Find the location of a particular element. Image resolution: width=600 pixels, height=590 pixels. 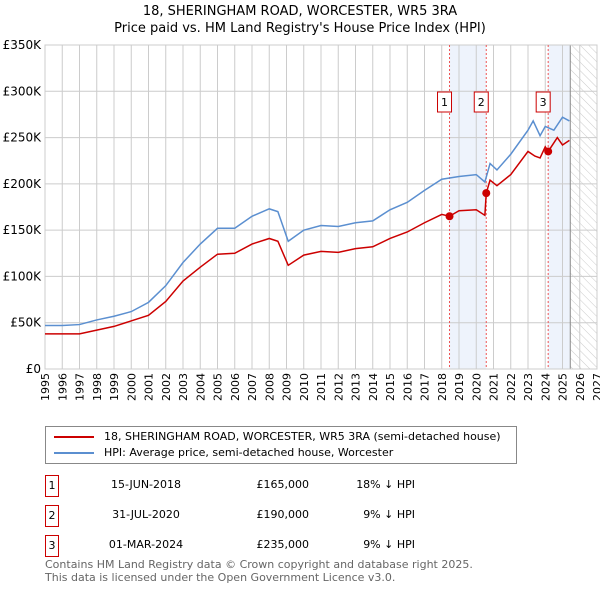

y-tick-label: £50K is located at coordinates (26, 323).